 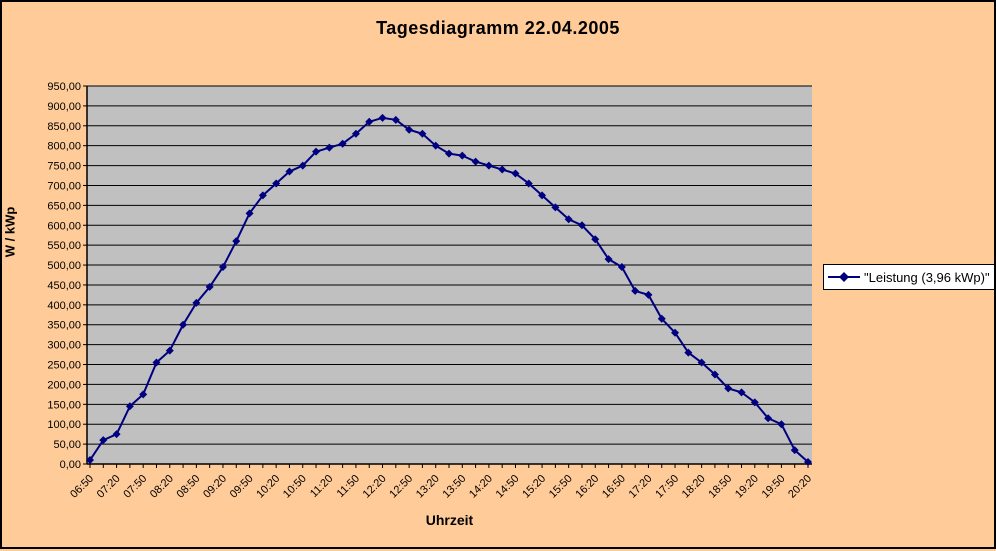 I want to click on x-tick-label: 14:20, so click(x=481, y=487).